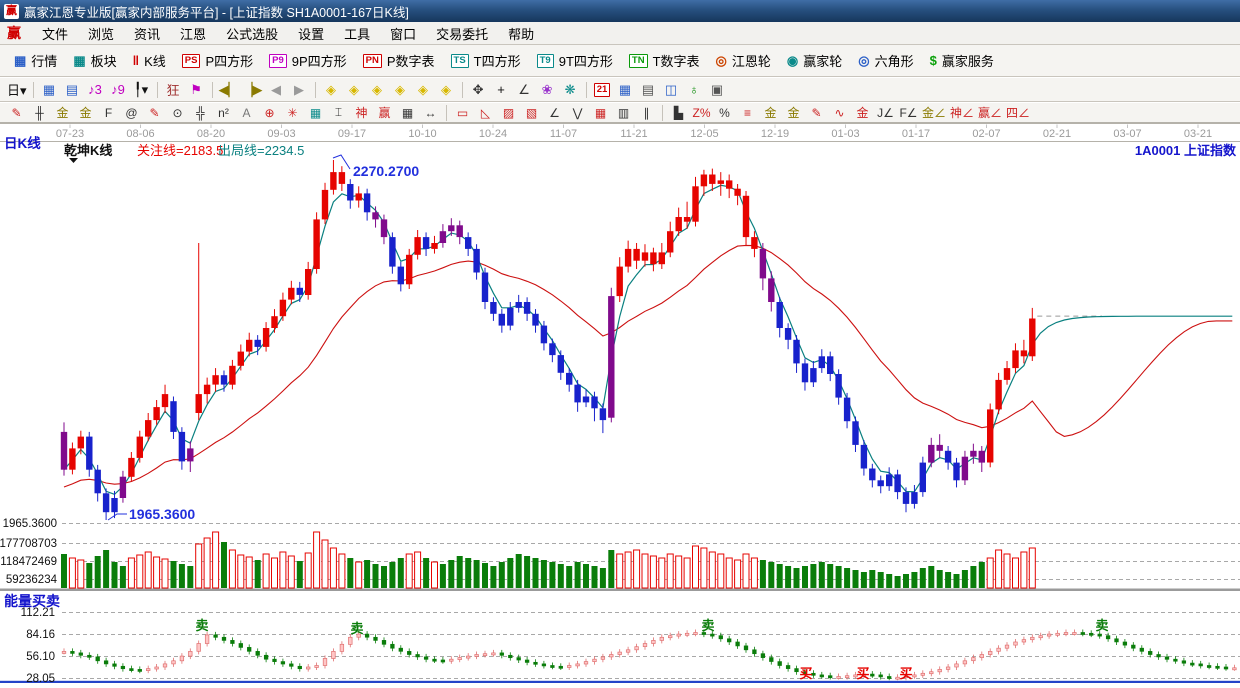  Describe the element at coordinates (141, 89) in the screenshot. I see `candle-style-dropdown: ╿▾` at that location.